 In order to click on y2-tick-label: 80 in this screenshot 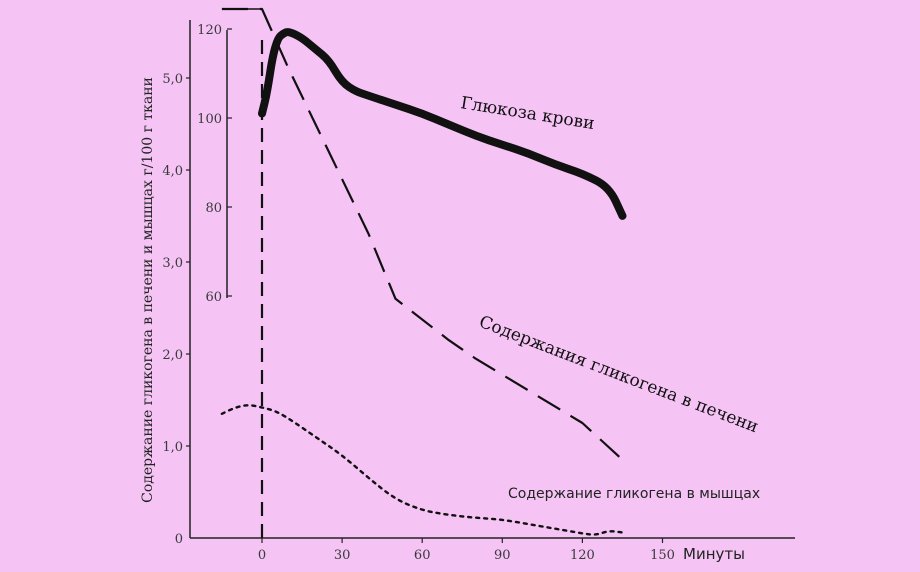, I will do `click(213, 208)`.